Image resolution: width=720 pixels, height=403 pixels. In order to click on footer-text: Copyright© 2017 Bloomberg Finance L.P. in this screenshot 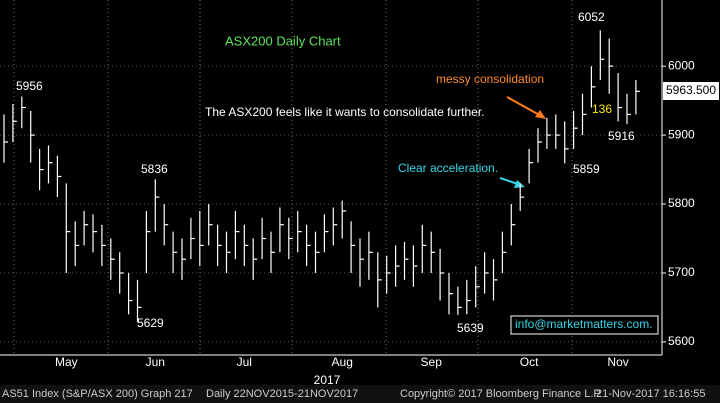, I will do `click(501, 394)`.